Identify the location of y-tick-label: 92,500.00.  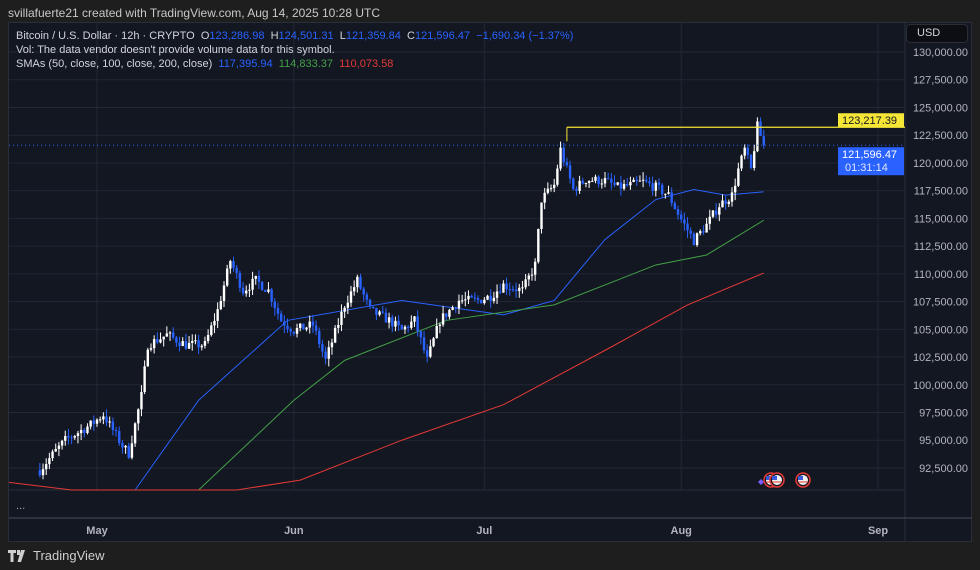
(943, 469).